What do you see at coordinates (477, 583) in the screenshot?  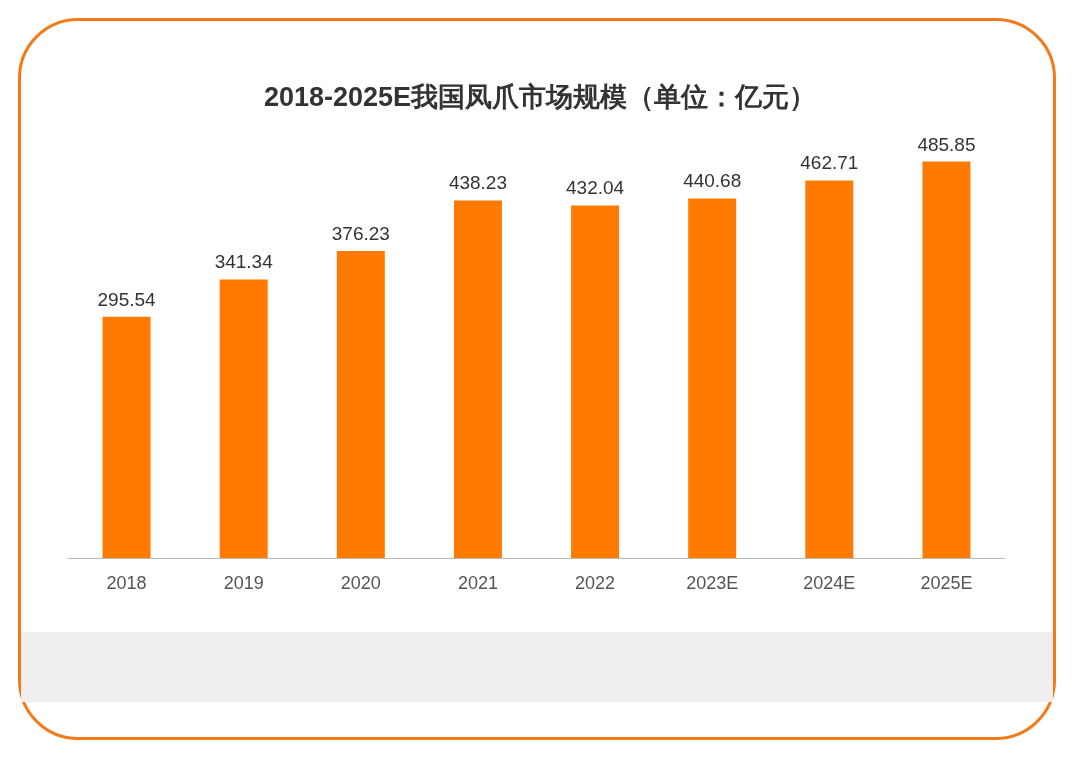 I see `x-tick-label: 2021` at bounding box center [477, 583].